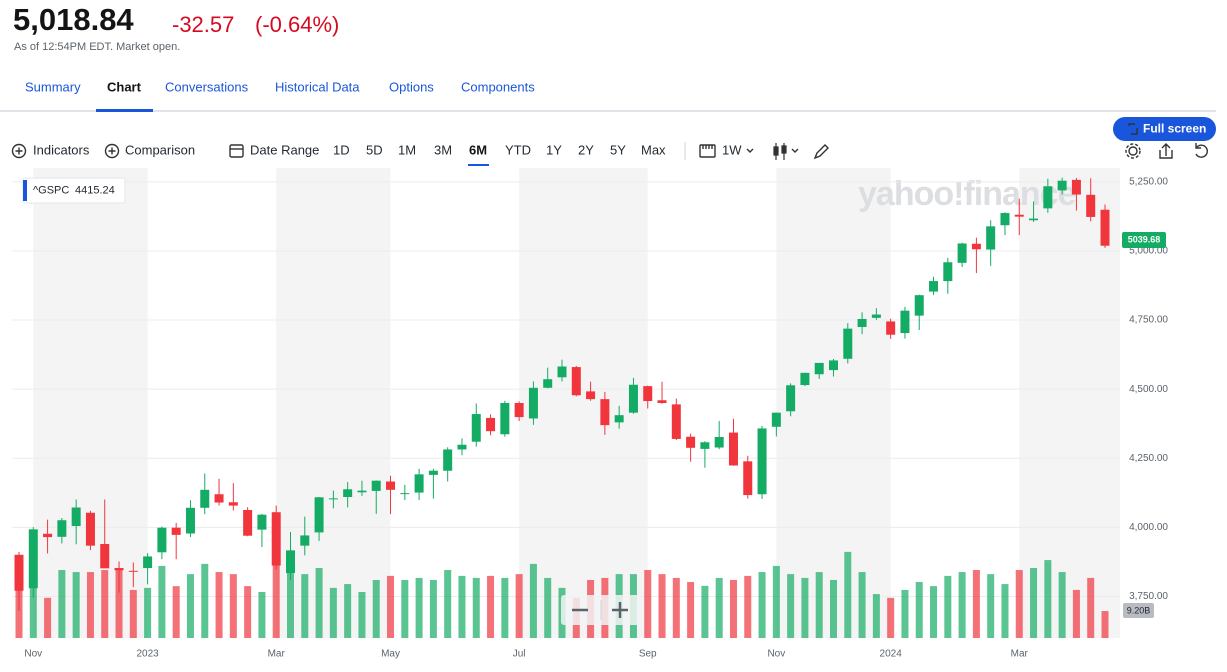 This screenshot has width=1227, height=672. What do you see at coordinates (317, 86) in the screenshot?
I see `tab: Historical Data` at bounding box center [317, 86].